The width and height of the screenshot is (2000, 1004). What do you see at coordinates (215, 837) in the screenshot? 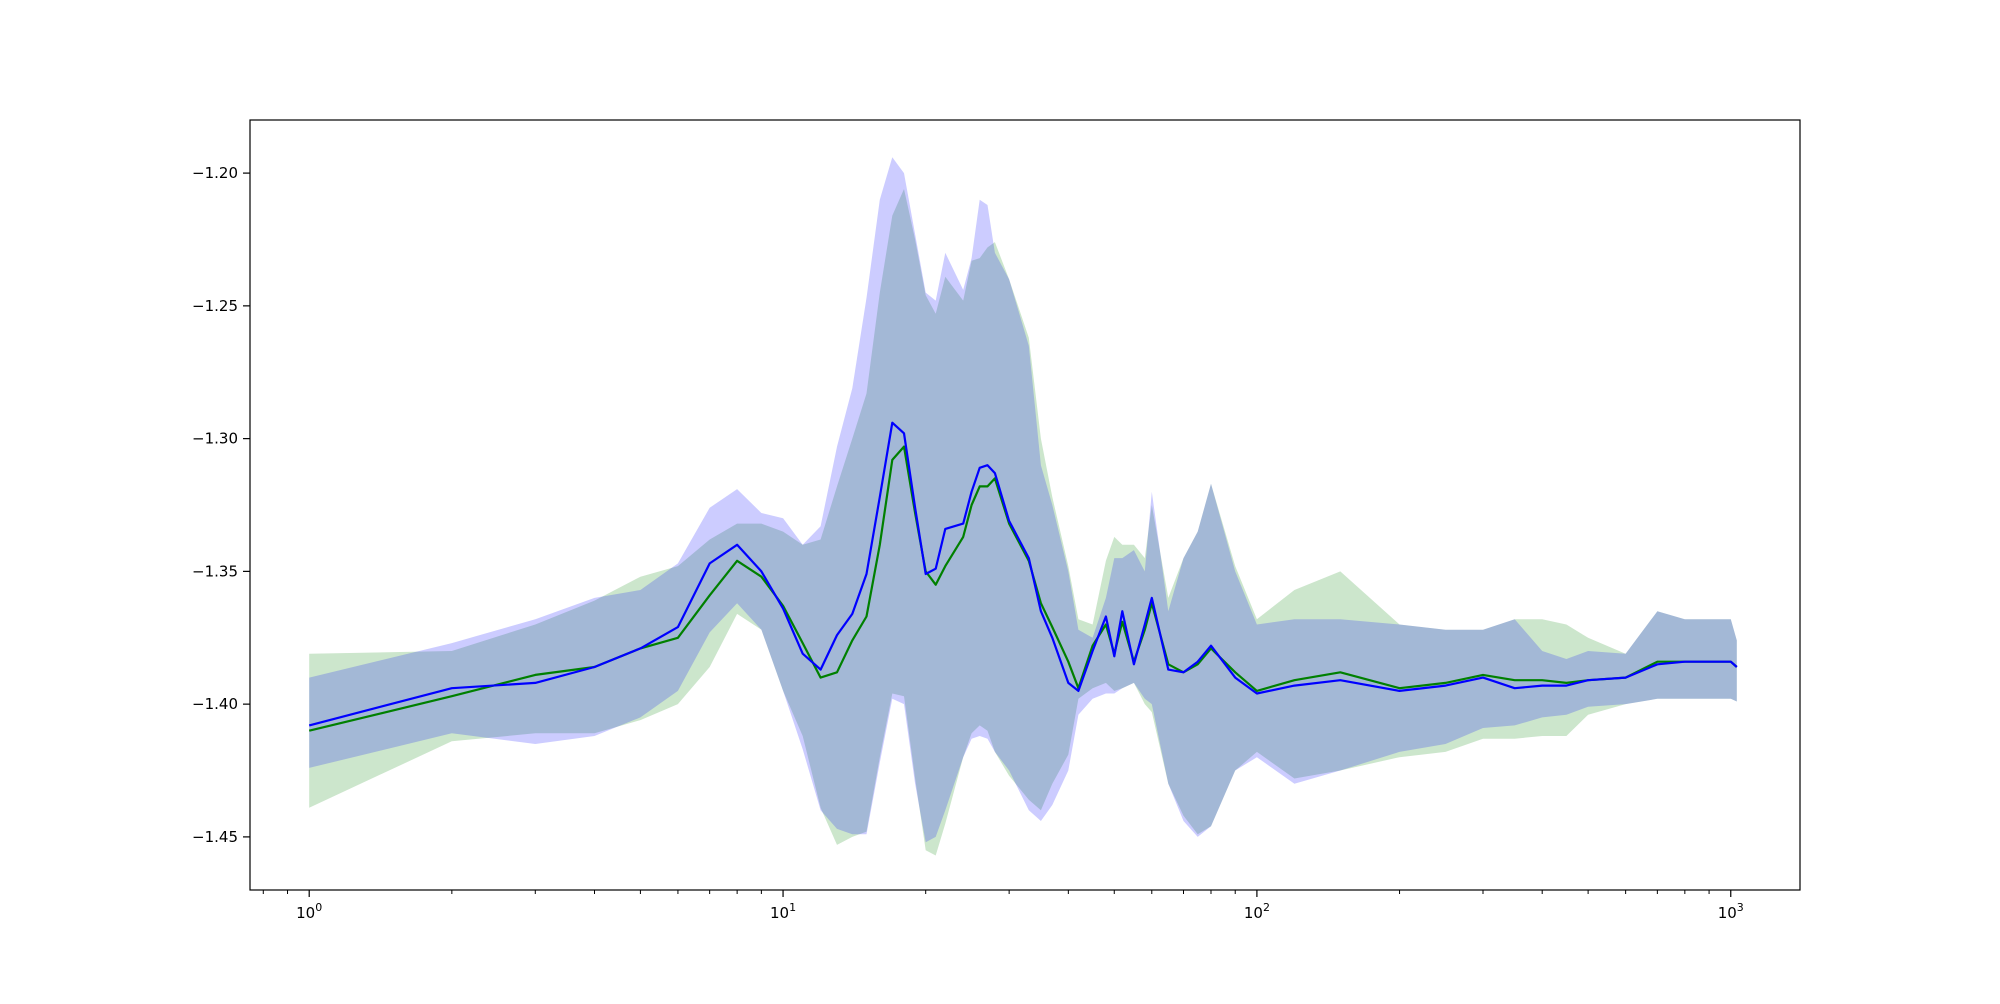
I see `y-tick-label: −1.45` at bounding box center [215, 837].